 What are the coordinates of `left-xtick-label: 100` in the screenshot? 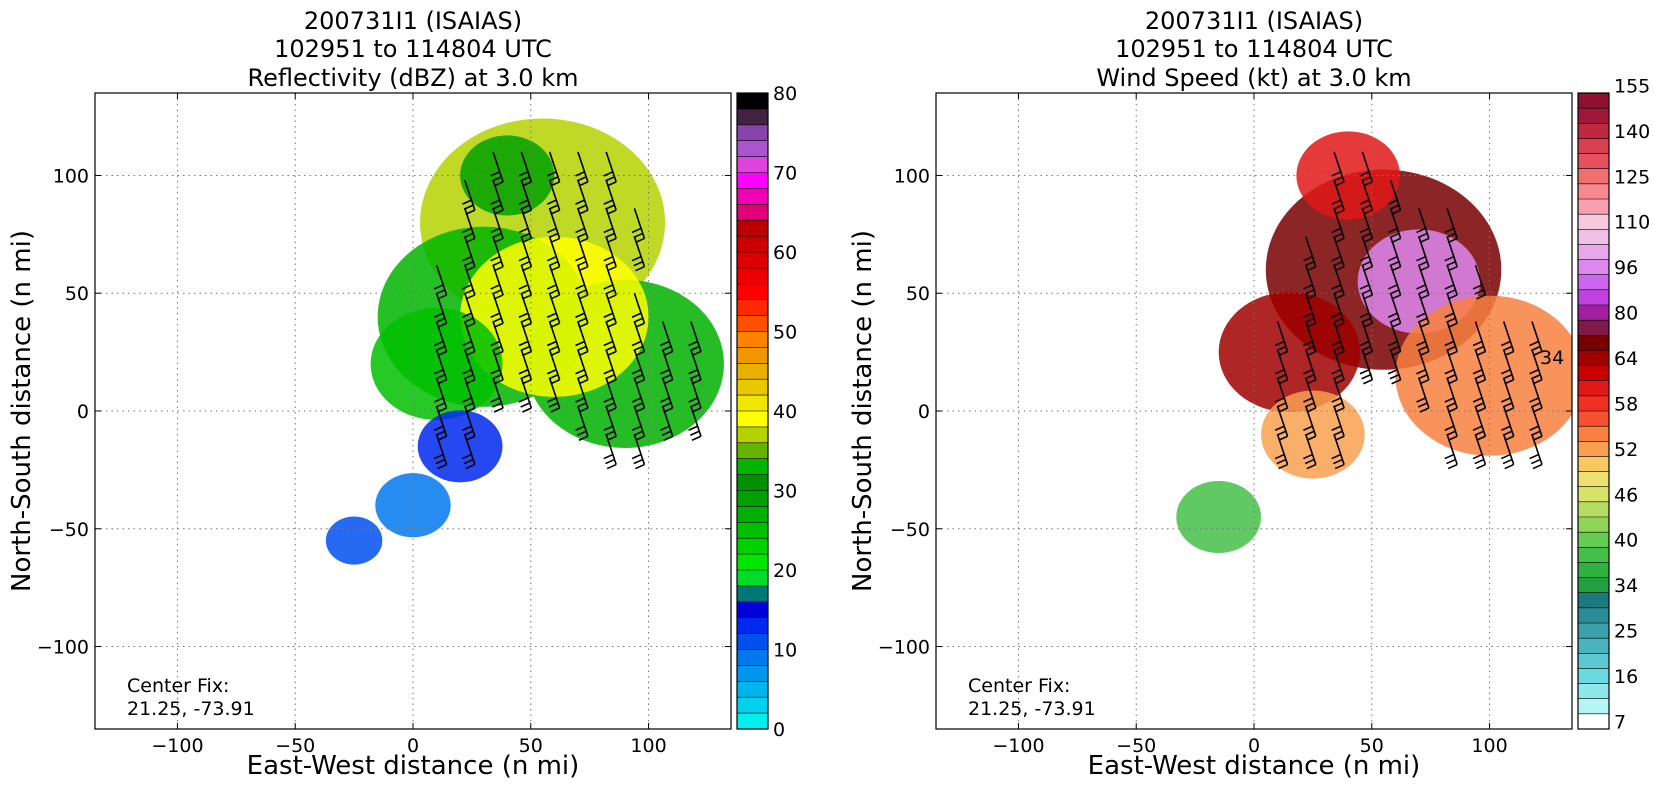 It's located at (648, 746).